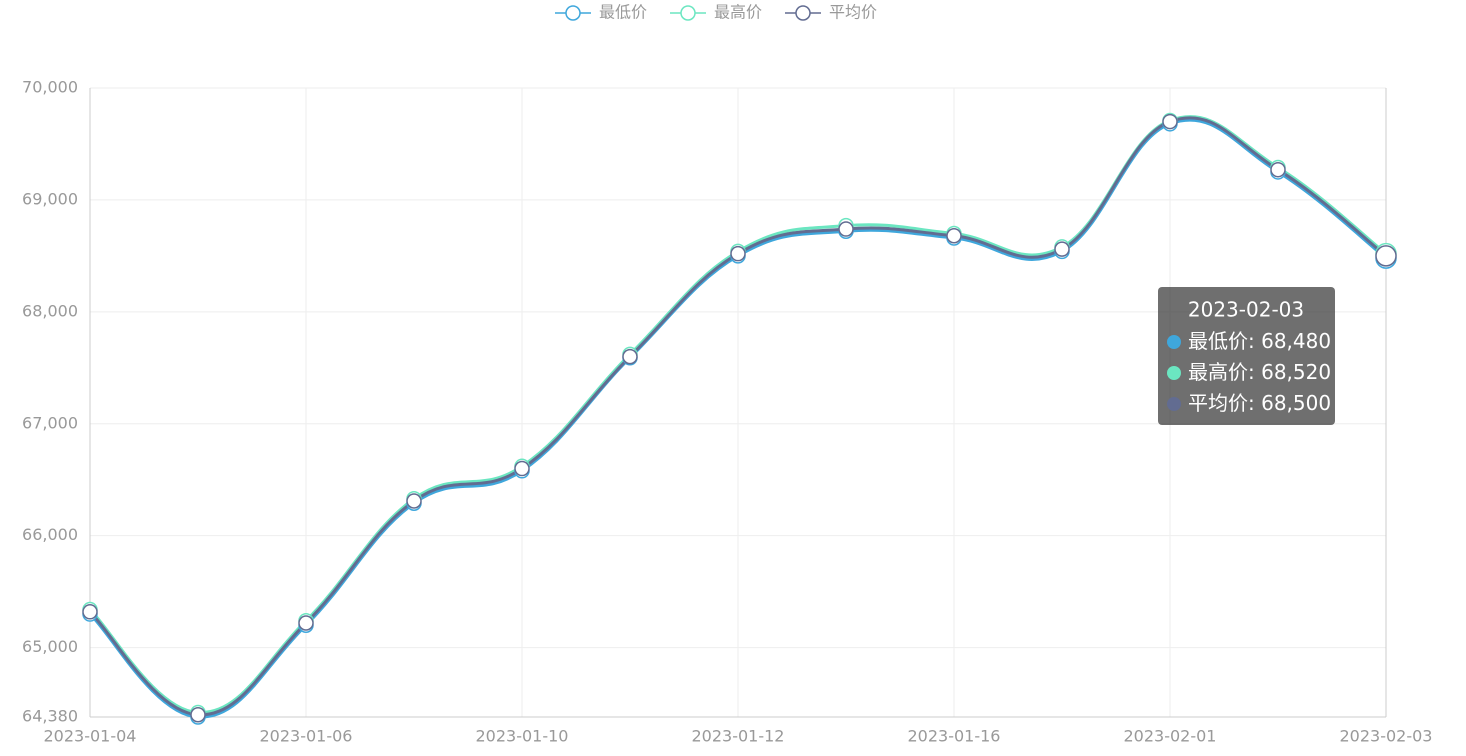 The height and width of the screenshot is (756, 1466). I want to click on x-tick-label: 2023-01-06, so click(306, 736).